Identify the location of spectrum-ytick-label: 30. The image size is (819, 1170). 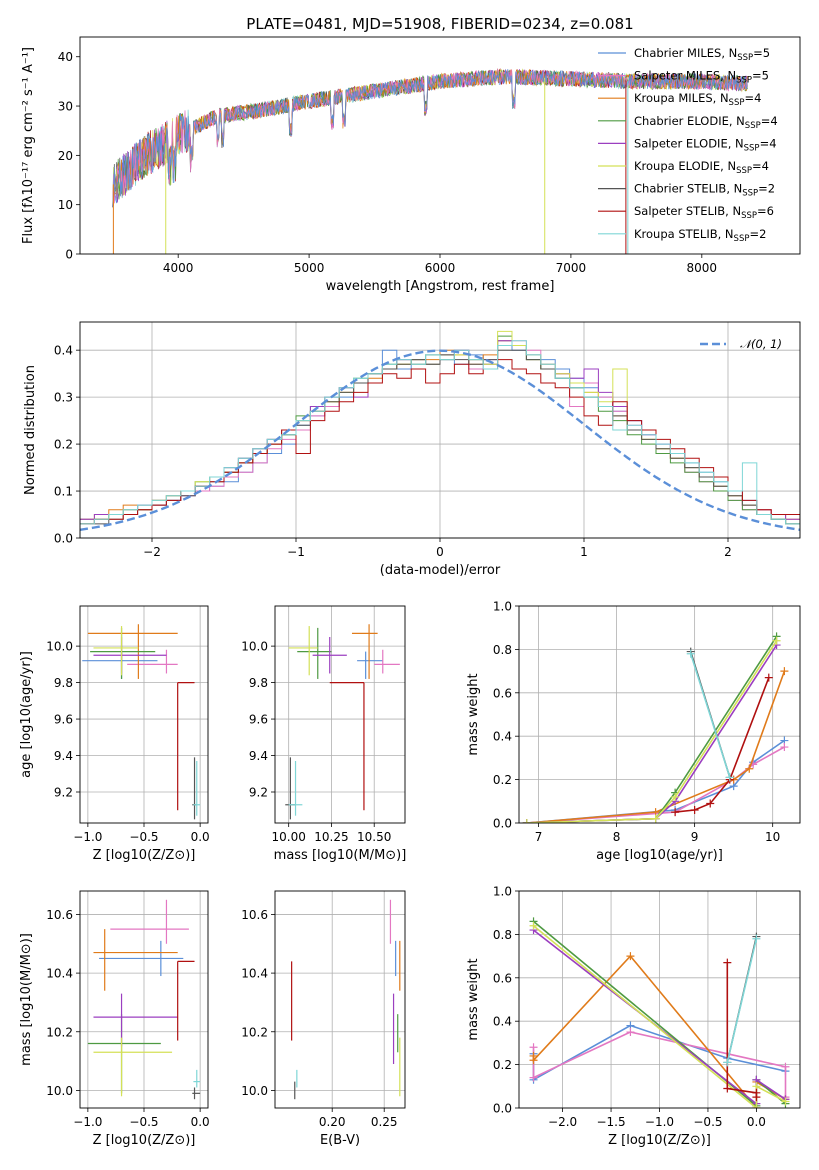
(65, 107).